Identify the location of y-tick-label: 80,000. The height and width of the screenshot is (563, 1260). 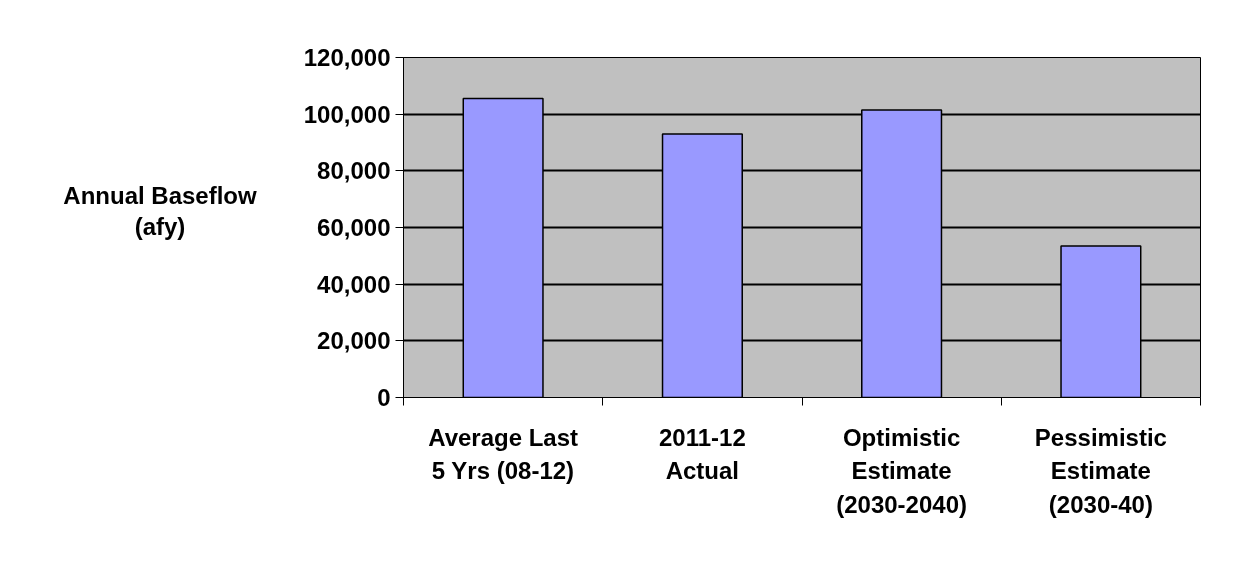
(354, 171).